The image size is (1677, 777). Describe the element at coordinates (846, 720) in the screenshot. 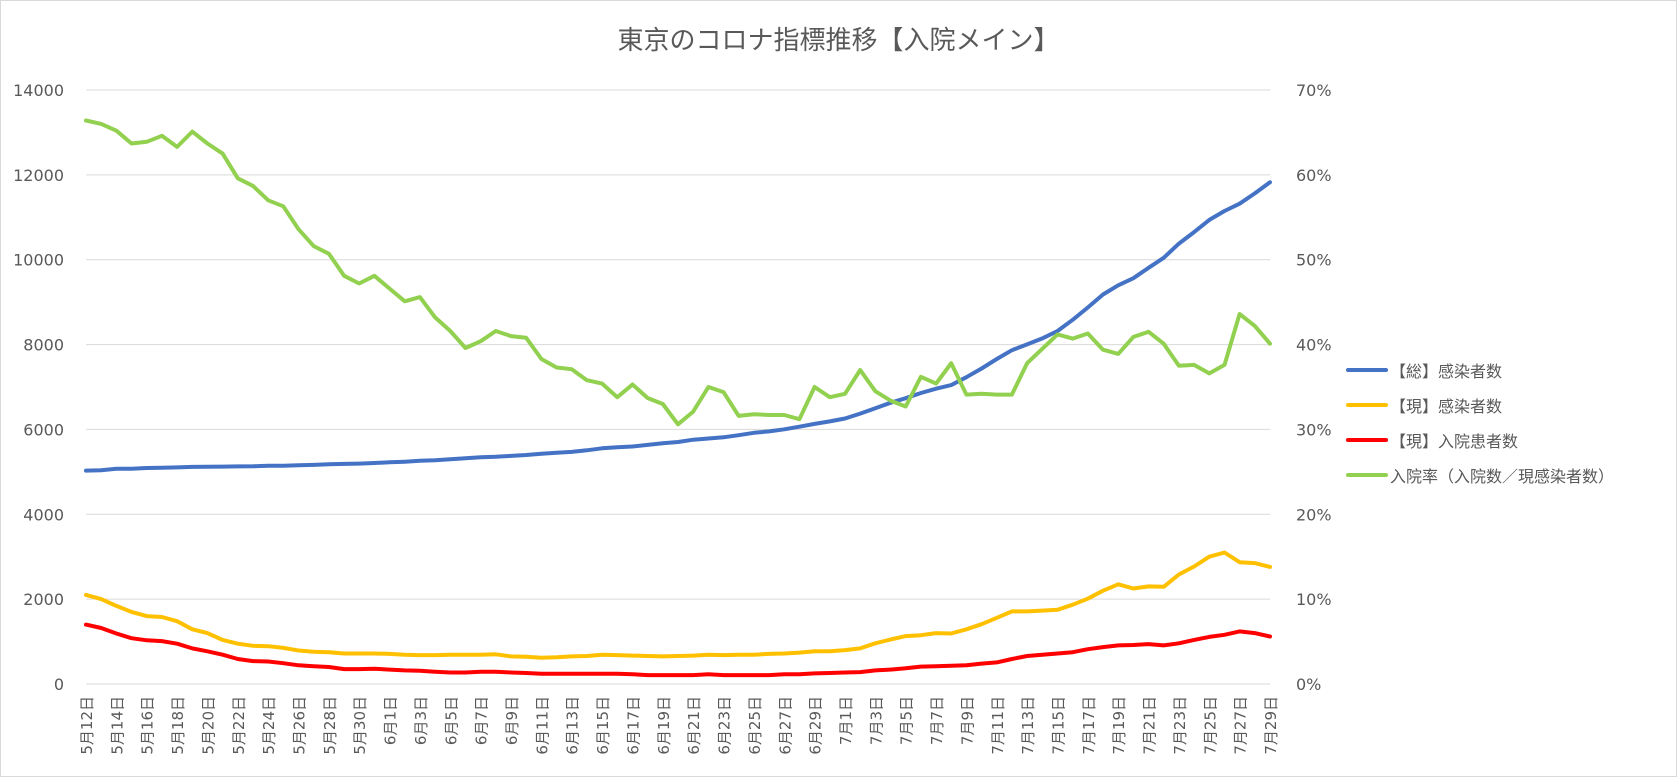

I see `x-tick-label: 7月1日` at that location.